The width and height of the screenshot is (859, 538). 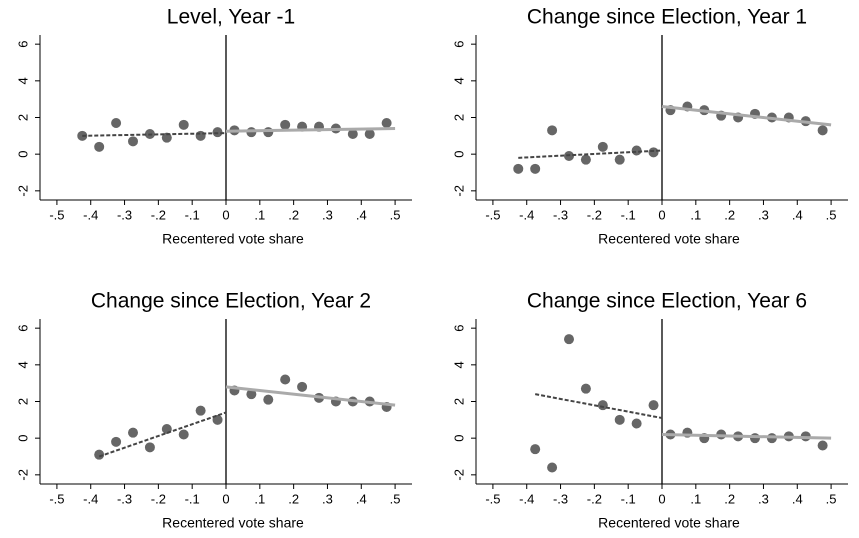 I want to click on chart-title: Change since Election, Year 1, so click(x=667, y=17).